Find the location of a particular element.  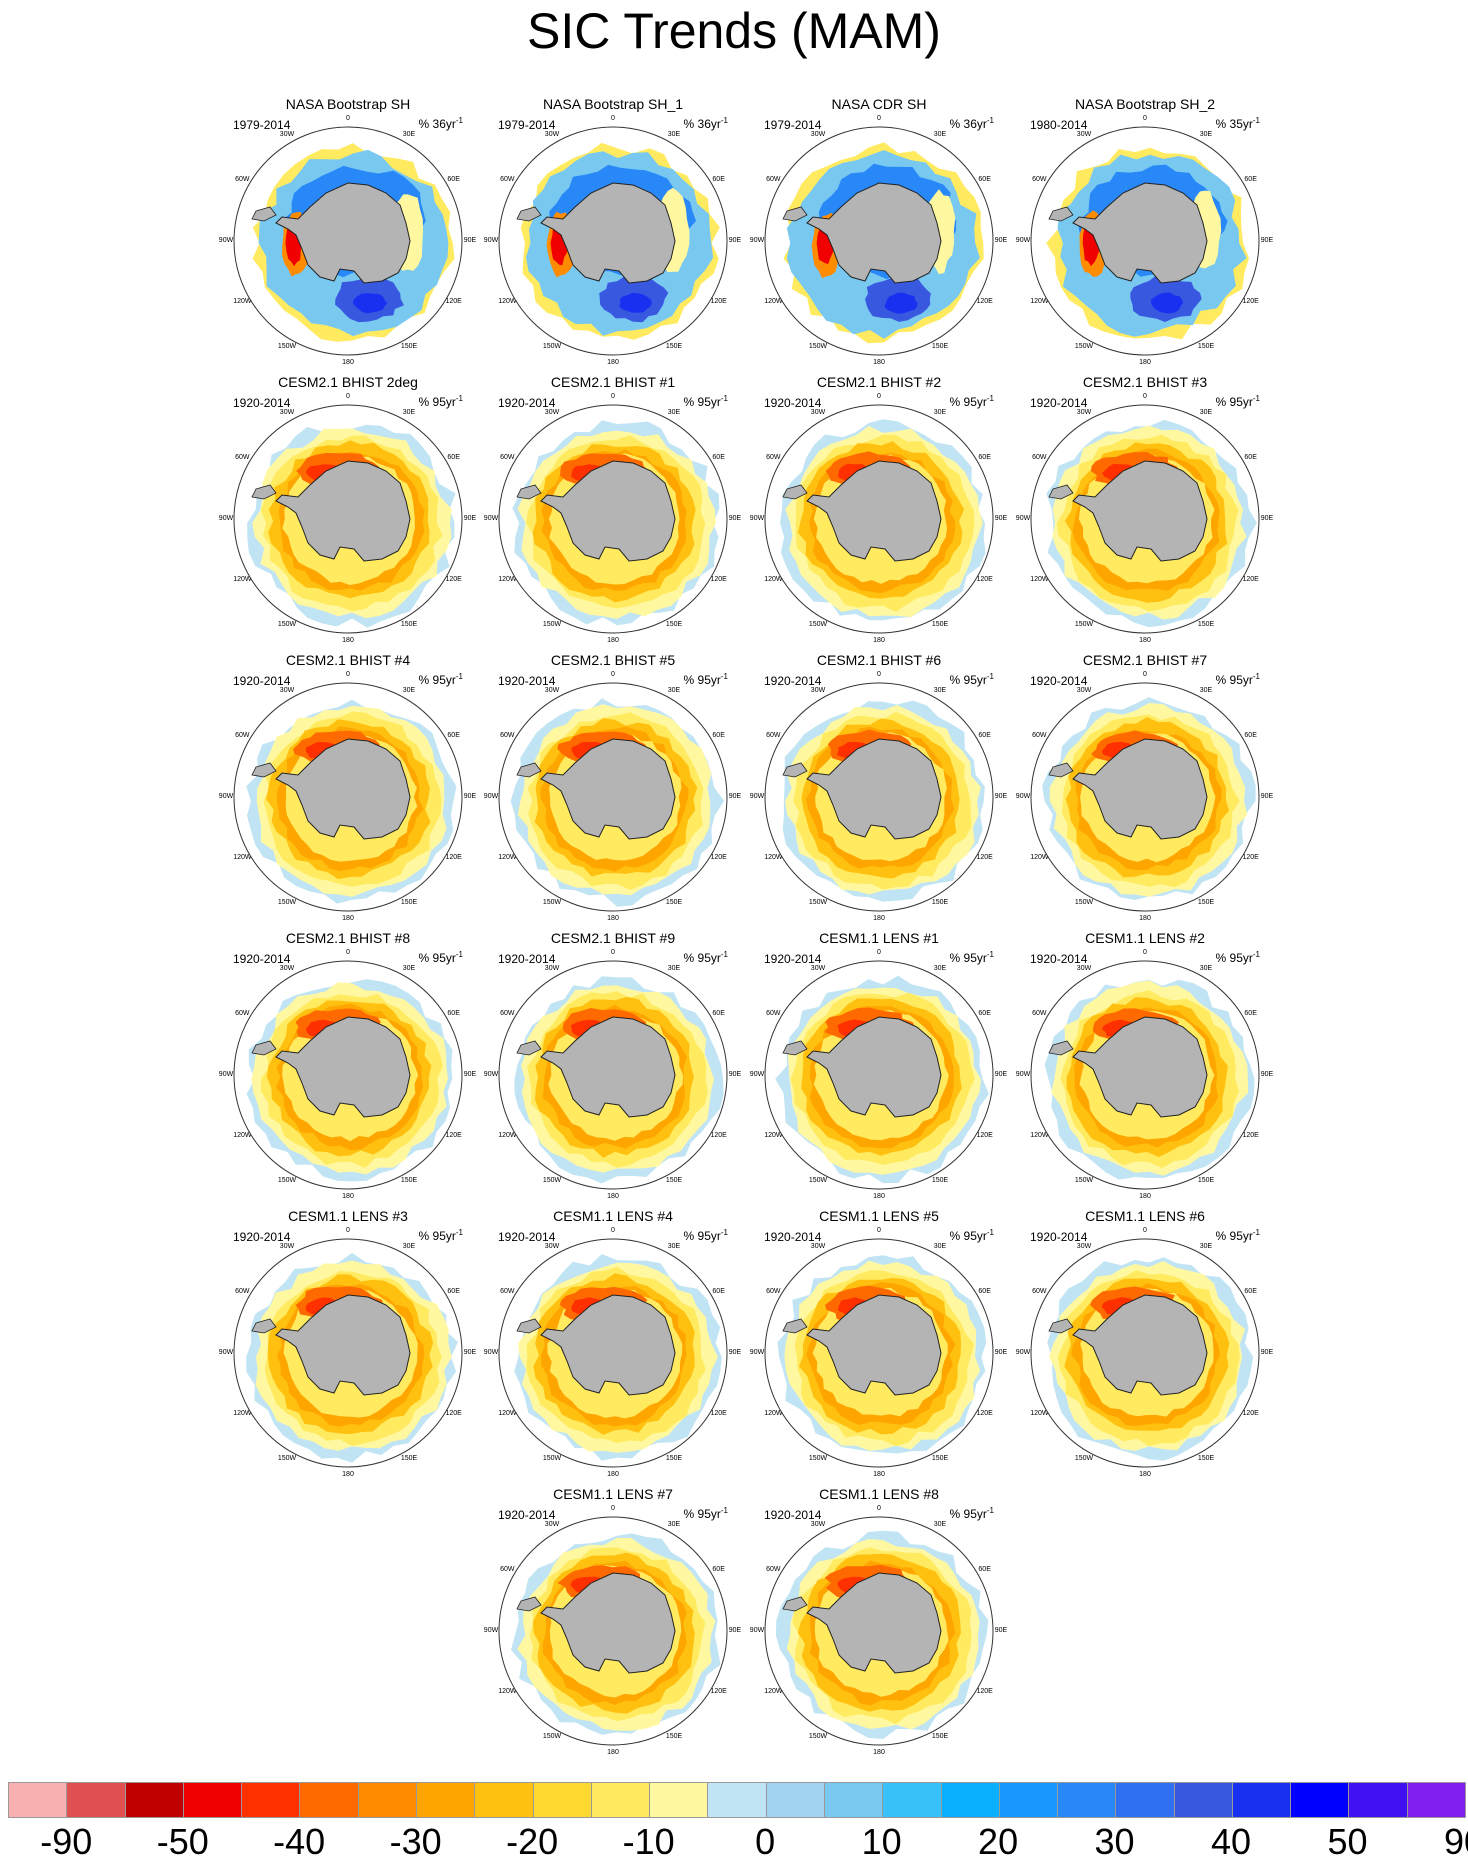

colorbar-tick-label: 30 is located at coordinates (1114, 1841).